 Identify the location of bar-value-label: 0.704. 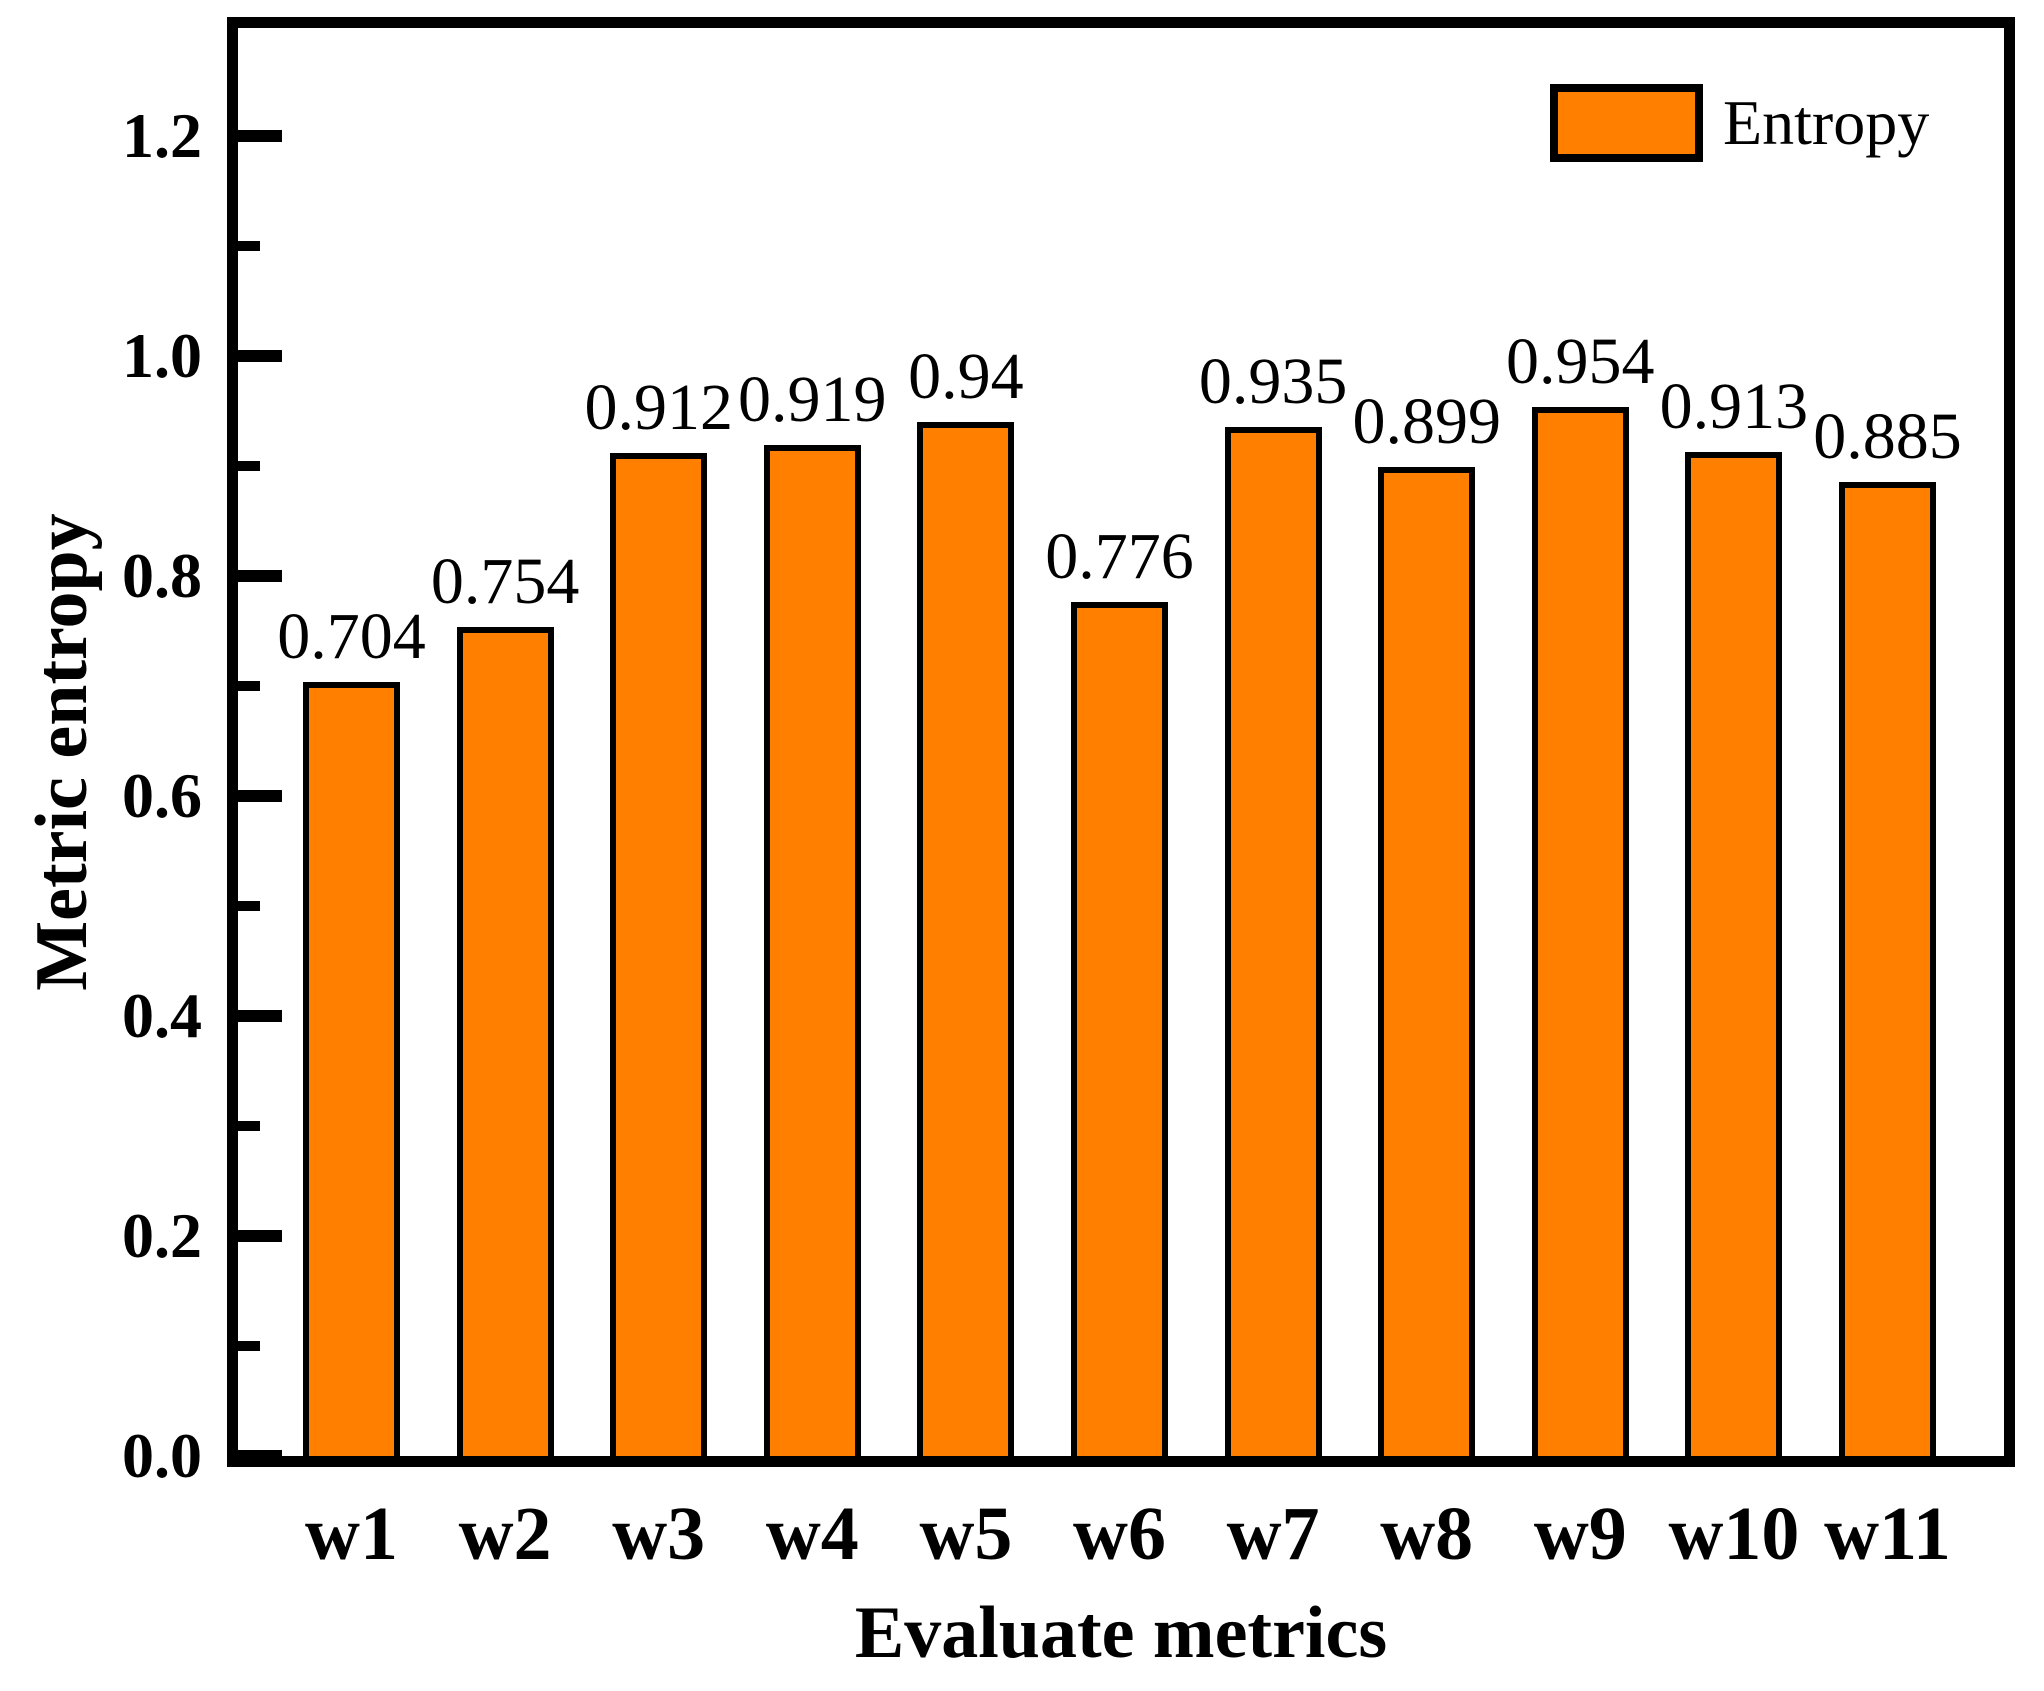
(351, 636).